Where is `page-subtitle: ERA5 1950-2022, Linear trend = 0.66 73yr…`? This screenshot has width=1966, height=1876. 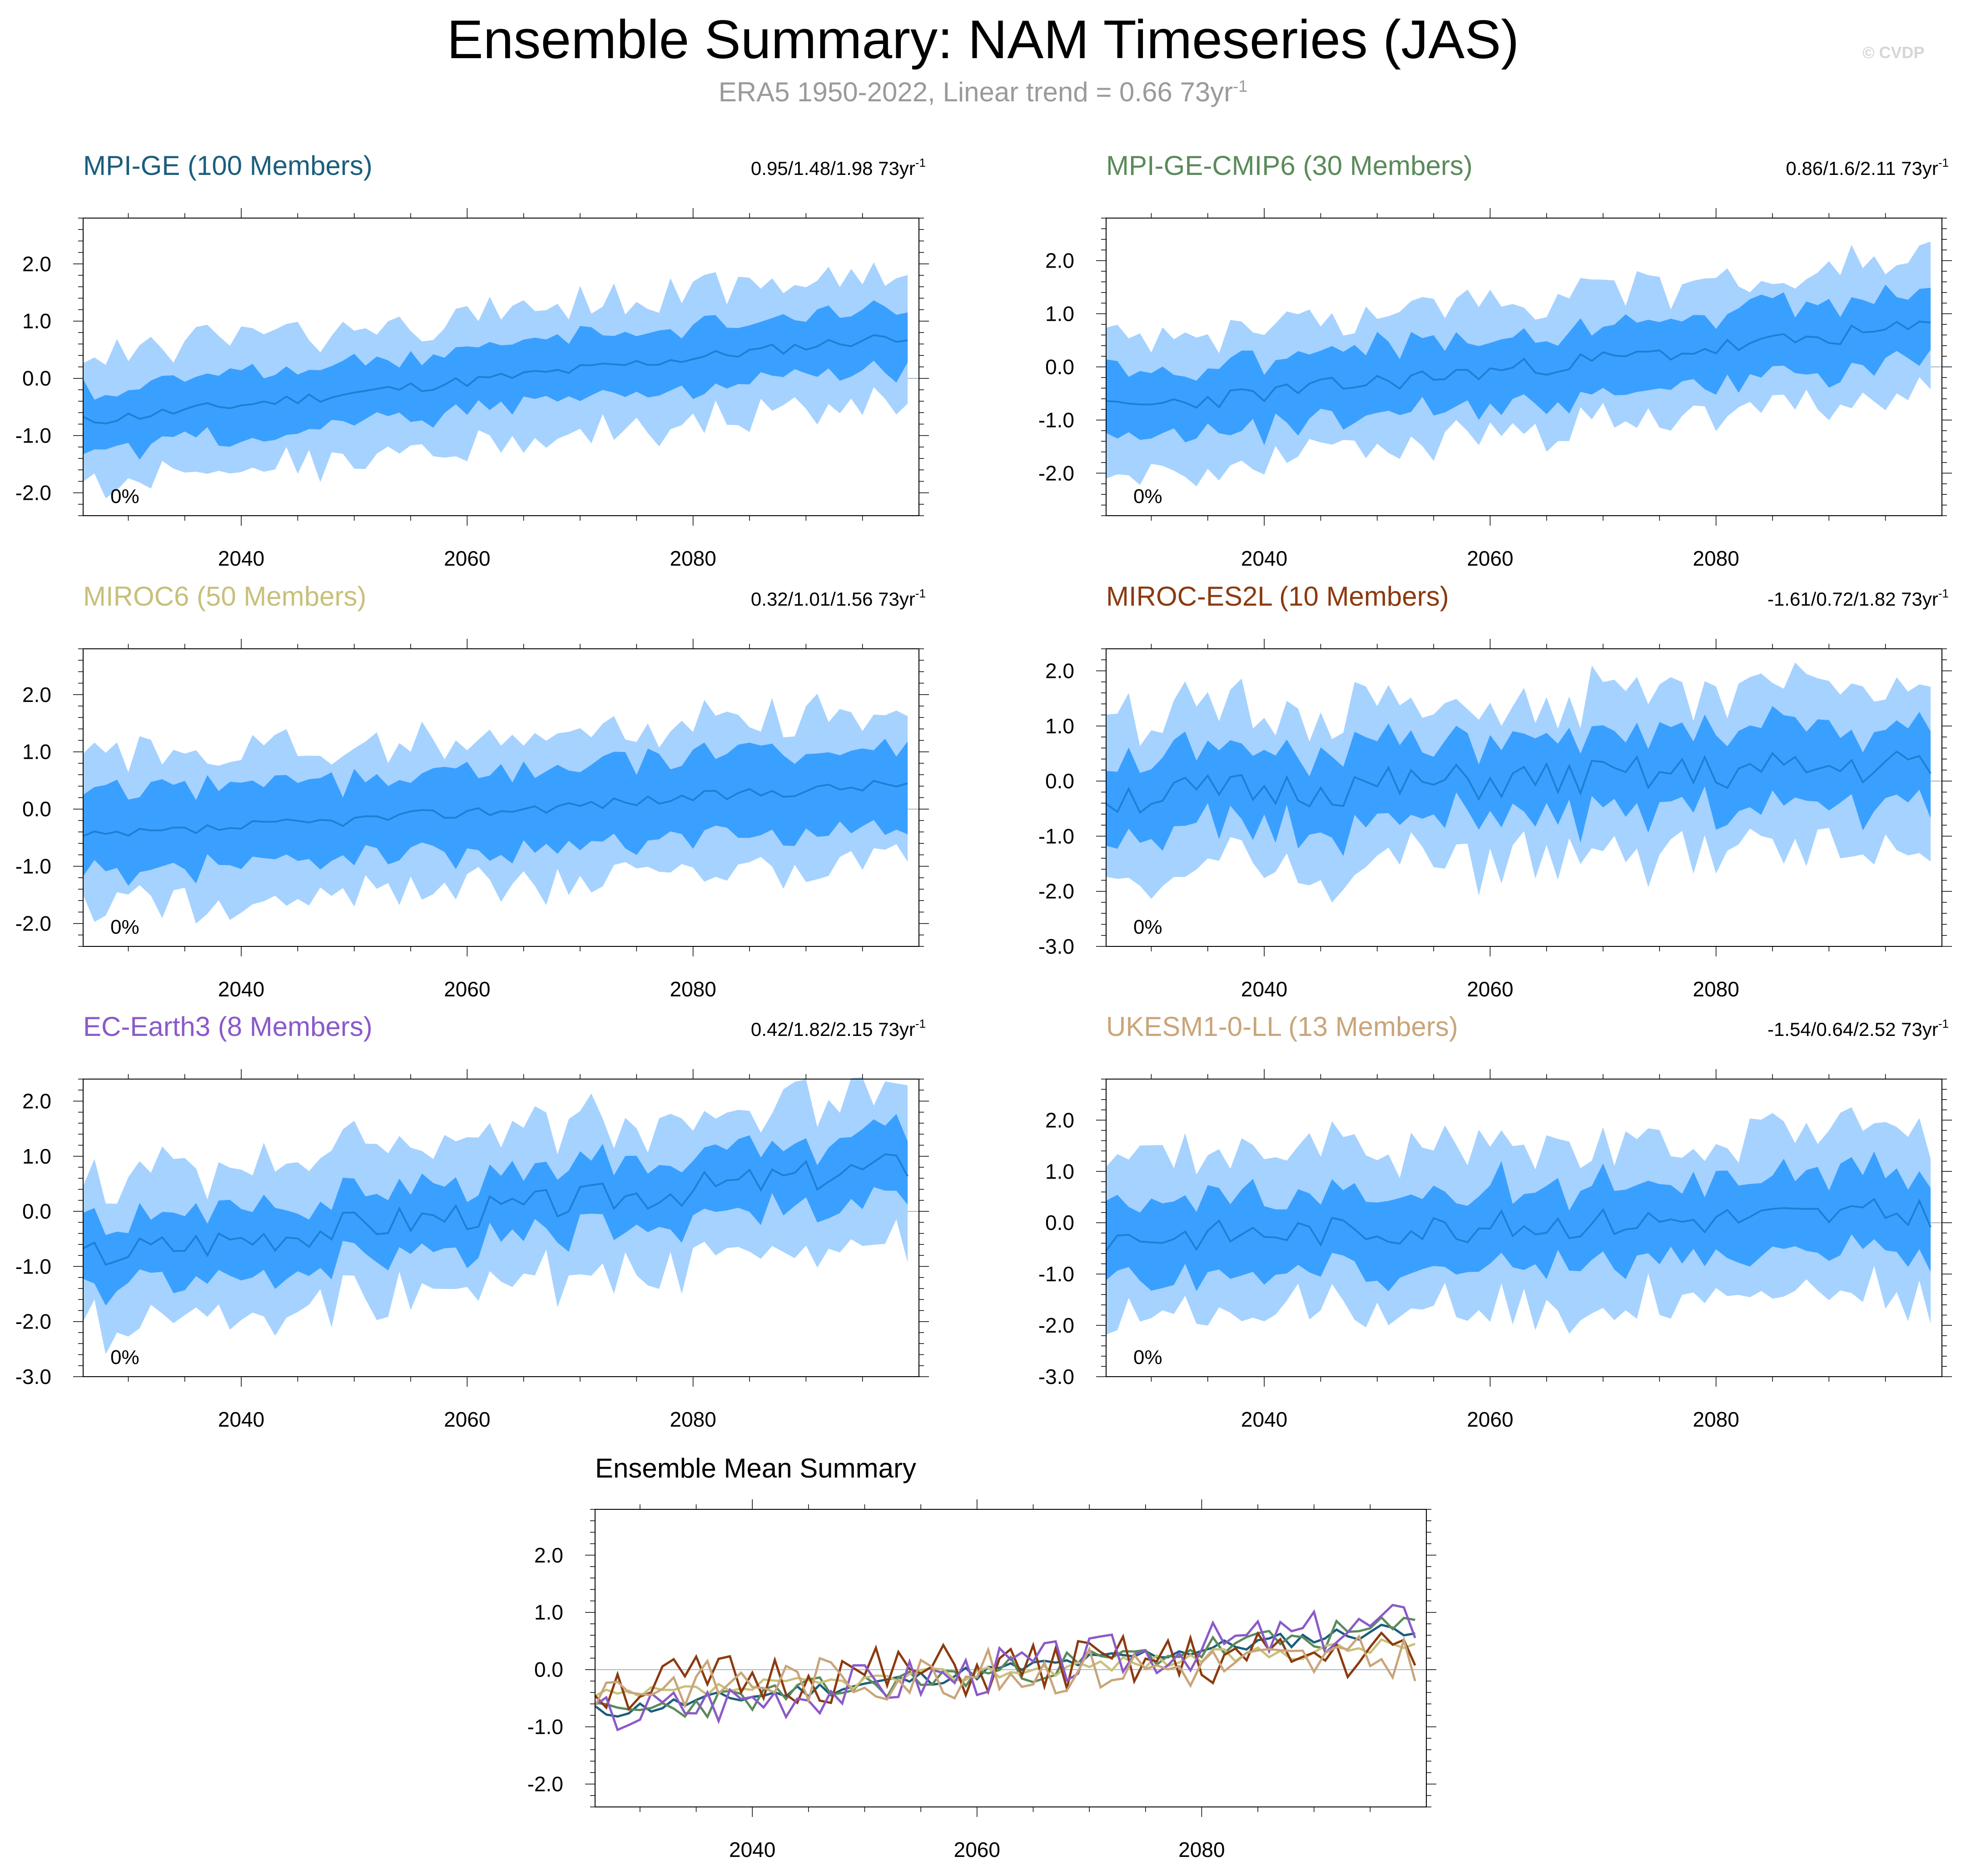 page-subtitle: ERA5 1950-2022, Linear trend = 0.66 73yr… is located at coordinates (983, 92).